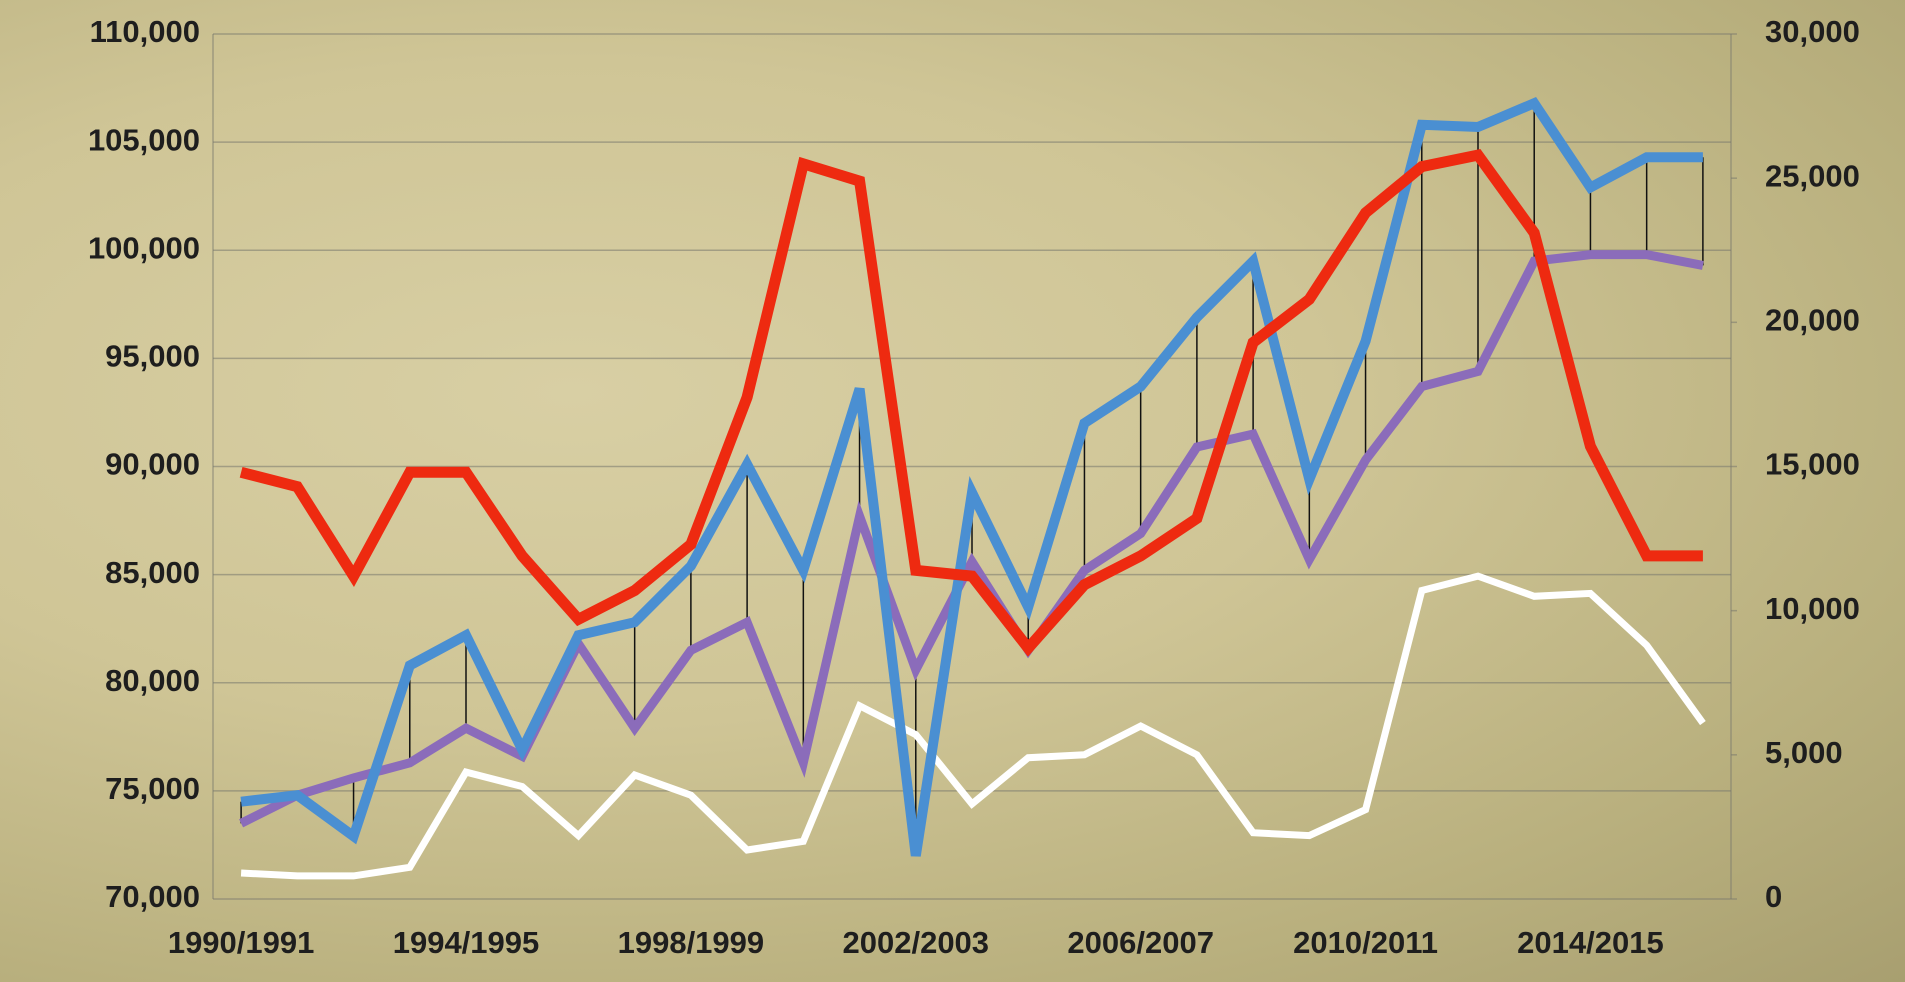 This screenshot has height=982, width=1905. What do you see at coordinates (691, 942) in the screenshot?
I see `x-tick-label: 1998/1999` at bounding box center [691, 942].